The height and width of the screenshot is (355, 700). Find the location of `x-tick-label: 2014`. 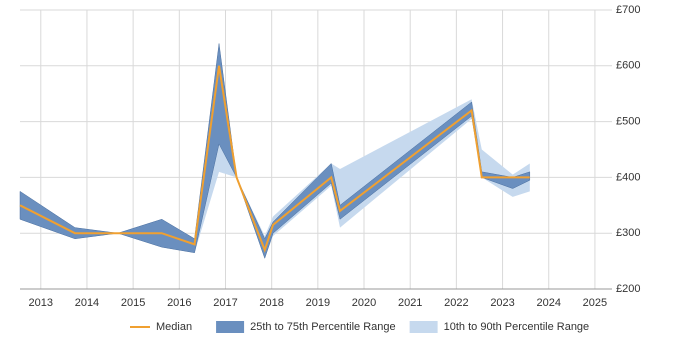

x-tick-label: 2014 is located at coordinates (87, 303).